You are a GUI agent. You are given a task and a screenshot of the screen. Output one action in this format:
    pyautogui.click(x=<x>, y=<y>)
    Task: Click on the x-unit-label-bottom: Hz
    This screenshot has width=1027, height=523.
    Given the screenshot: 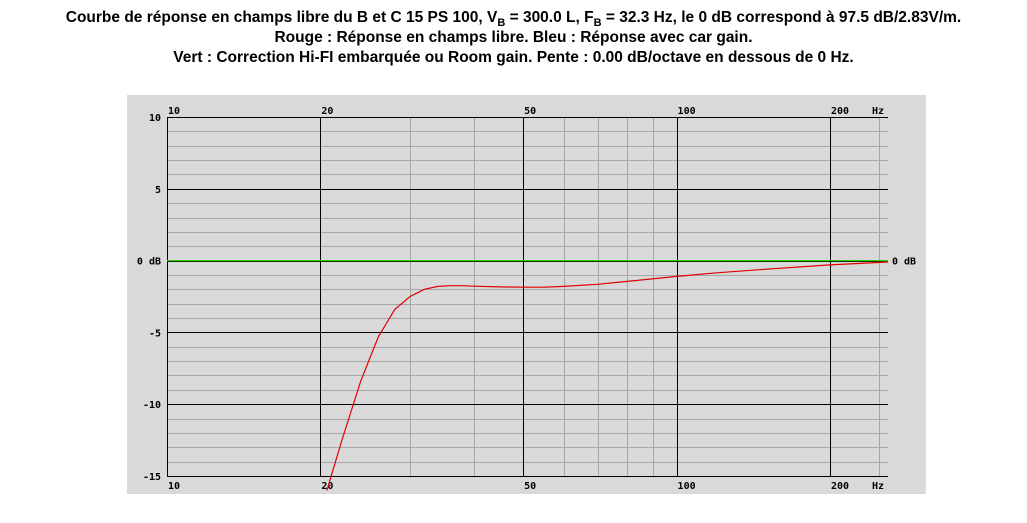 What is the action you would take?
    pyautogui.click(x=878, y=486)
    